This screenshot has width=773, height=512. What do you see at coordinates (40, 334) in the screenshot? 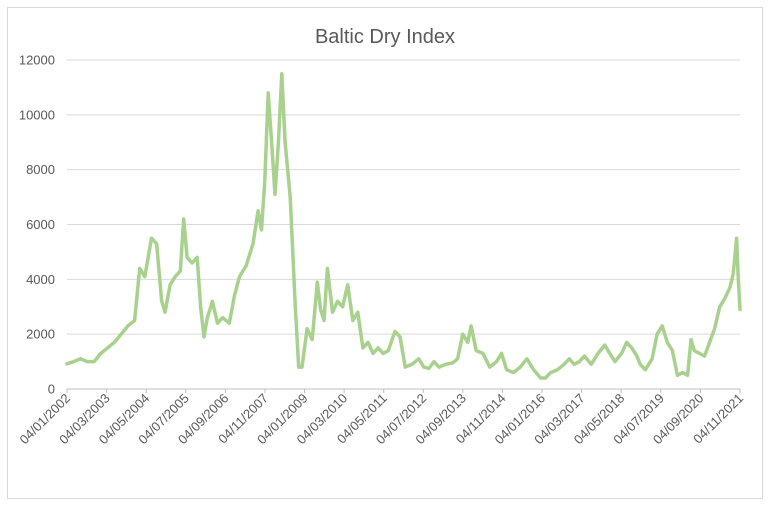
I see `y-tick-label: 2000` at bounding box center [40, 334].